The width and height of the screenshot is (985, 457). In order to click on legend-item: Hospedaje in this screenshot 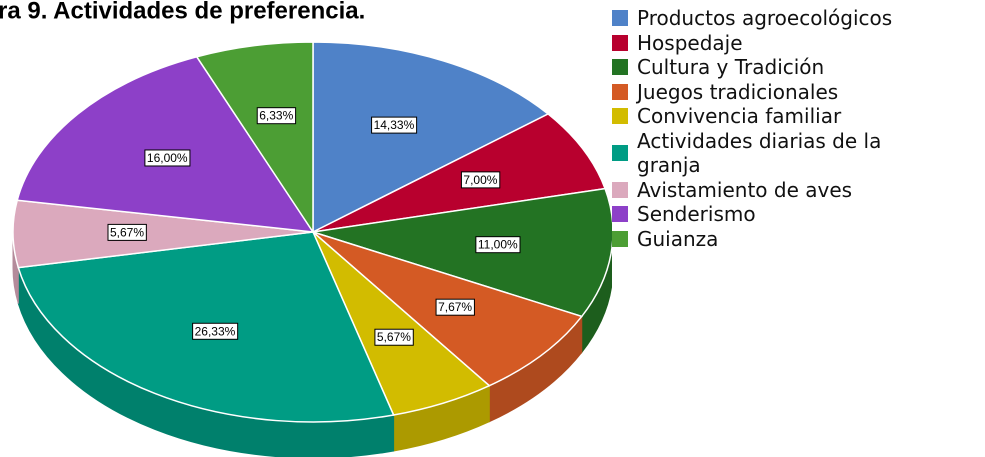, I will do `click(797, 43)`.